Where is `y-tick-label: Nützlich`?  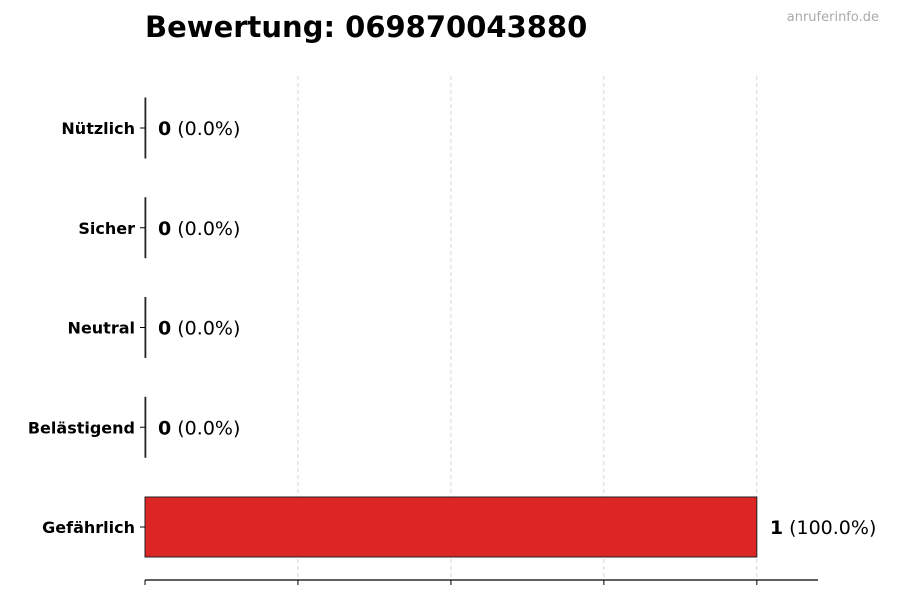 y-tick-label: Nützlich is located at coordinates (98, 128).